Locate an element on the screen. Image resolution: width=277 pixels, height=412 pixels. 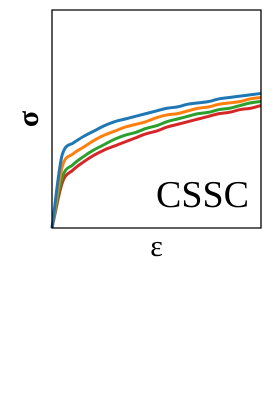
y-axis-title: σ is located at coordinates (28, 119).